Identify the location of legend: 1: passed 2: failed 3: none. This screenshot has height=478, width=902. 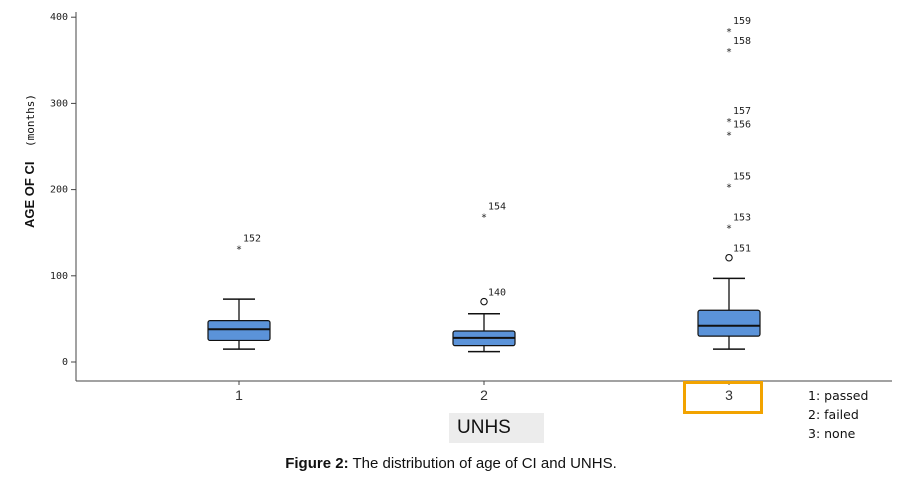
(838, 414).